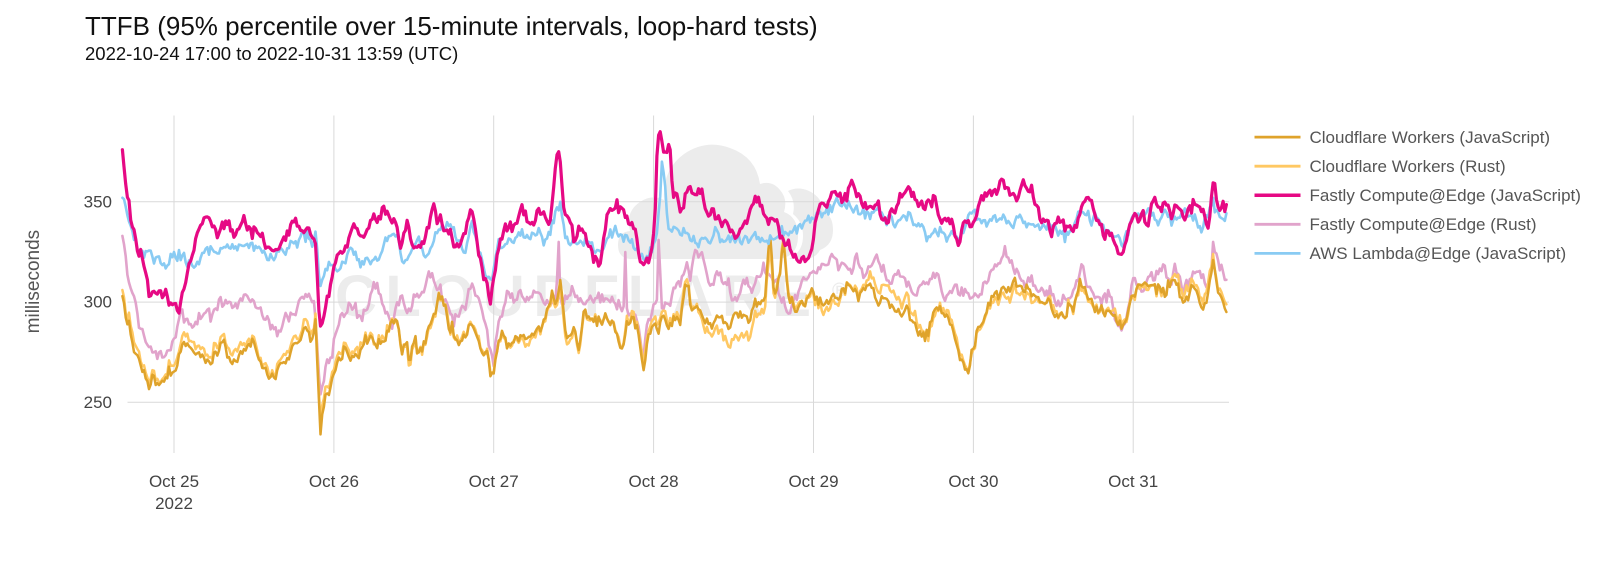 The image size is (1600, 583). Describe the element at coordinates (98, 201) in the screenshot. I see `svg-text: 350` at that location.